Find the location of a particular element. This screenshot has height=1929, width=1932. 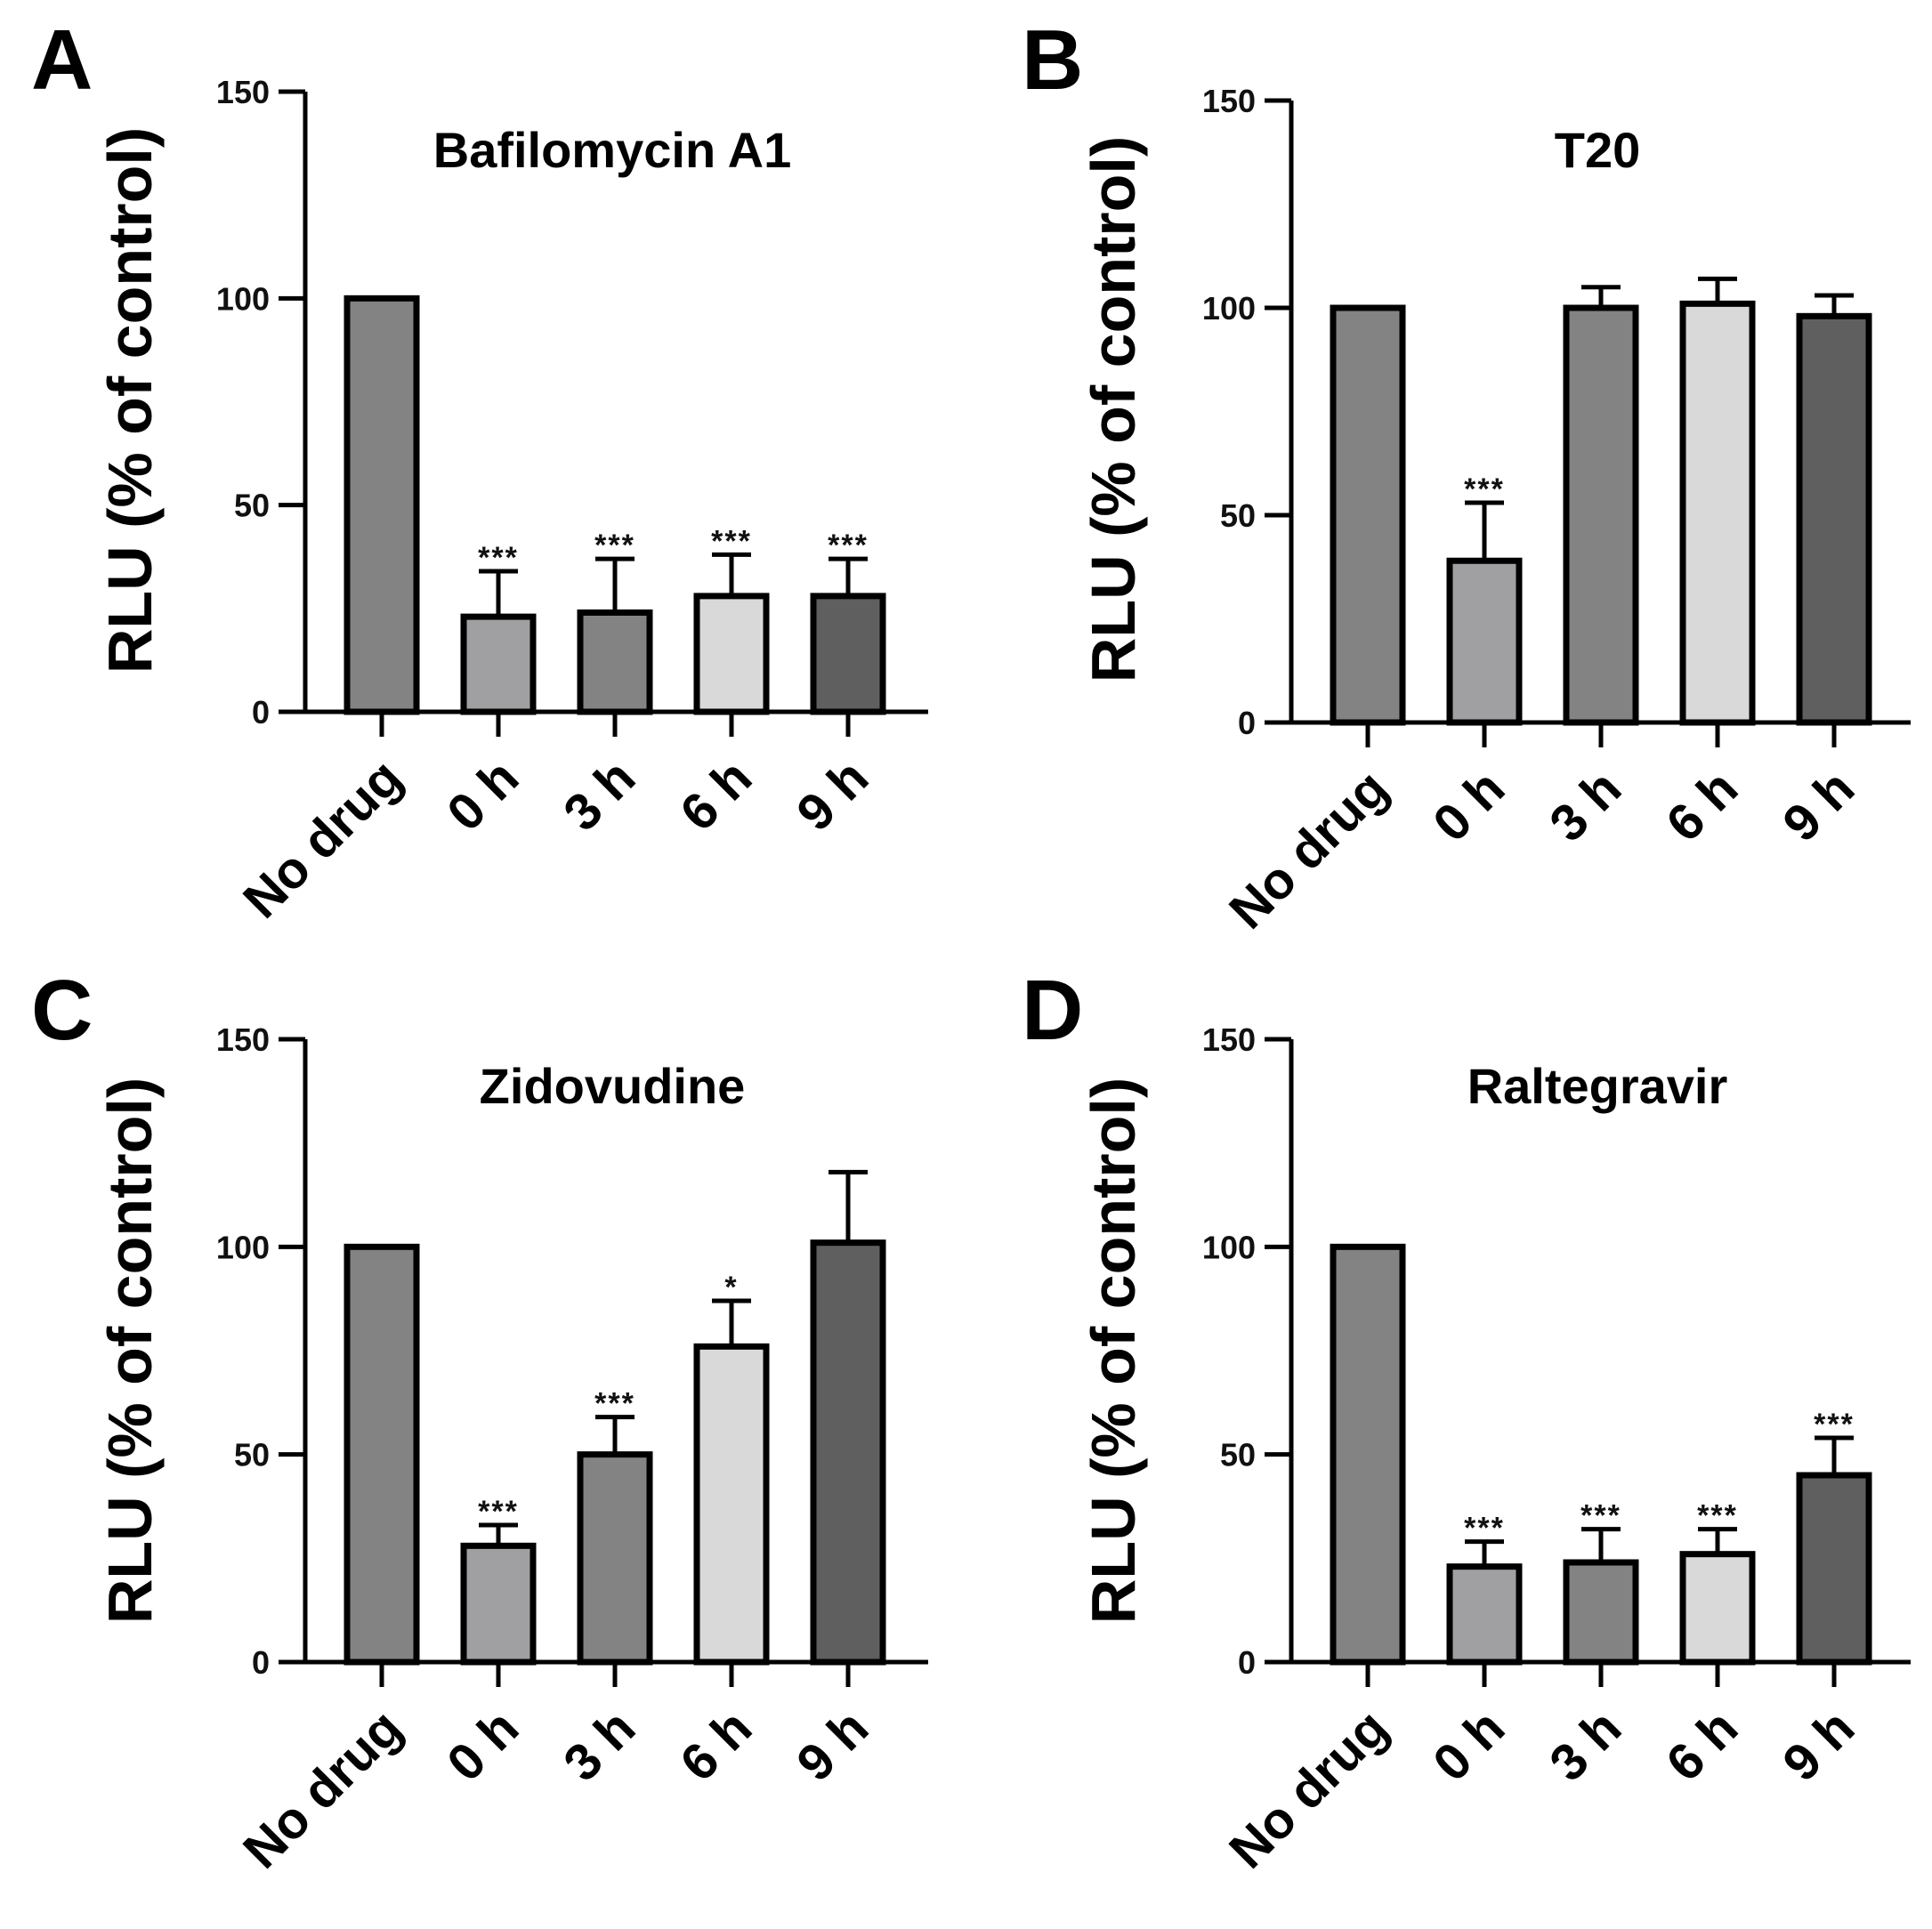

panel-letter: A is located at coordinates (62, 60).